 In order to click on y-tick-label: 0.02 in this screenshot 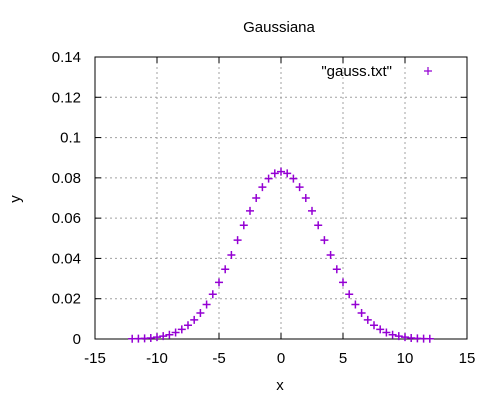, I will do `click(66, 299)`.